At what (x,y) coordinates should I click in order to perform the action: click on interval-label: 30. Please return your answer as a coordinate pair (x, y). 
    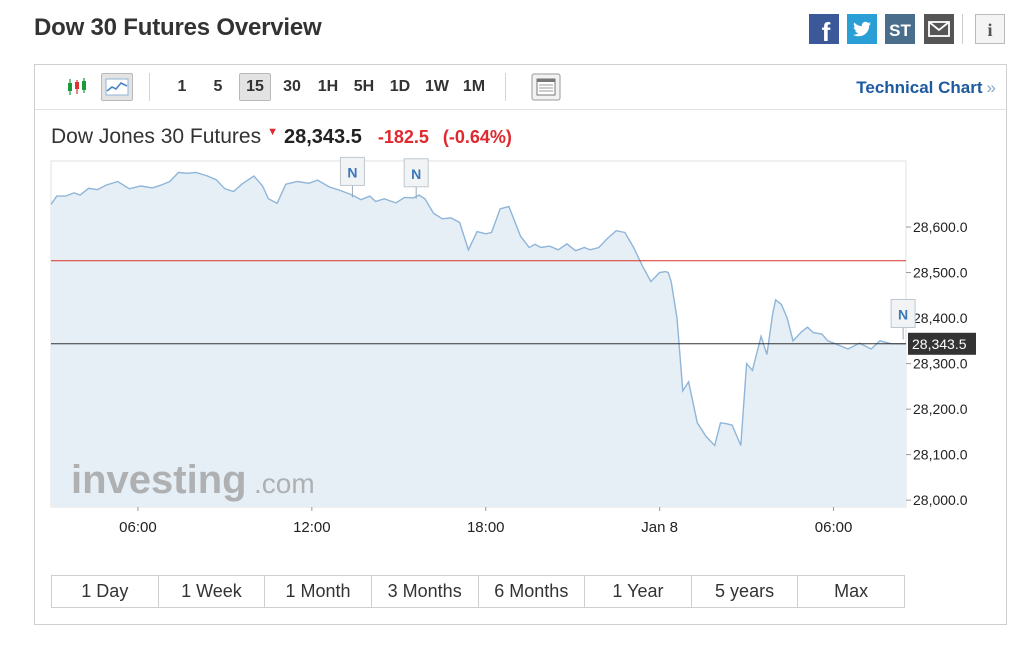
    Looking at the image, I should click on (292, 86).